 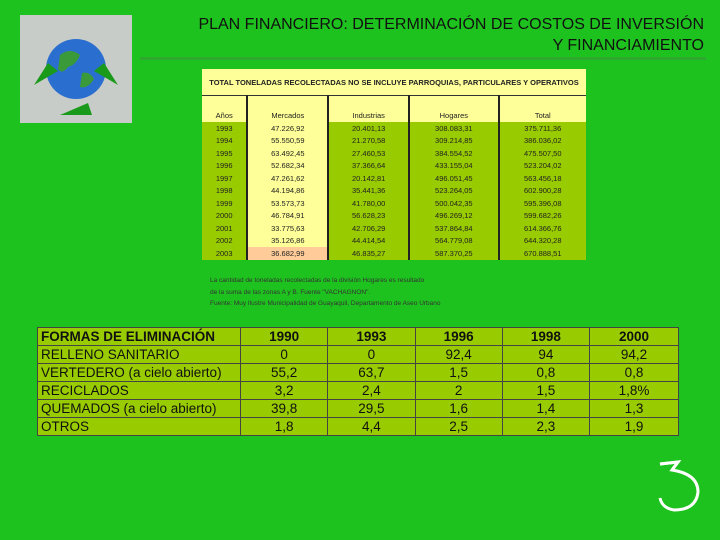 What do you see at coordinates (284, 336) in the screenshot?
I see `column-header: 1990` at bounding box center [284, 336].